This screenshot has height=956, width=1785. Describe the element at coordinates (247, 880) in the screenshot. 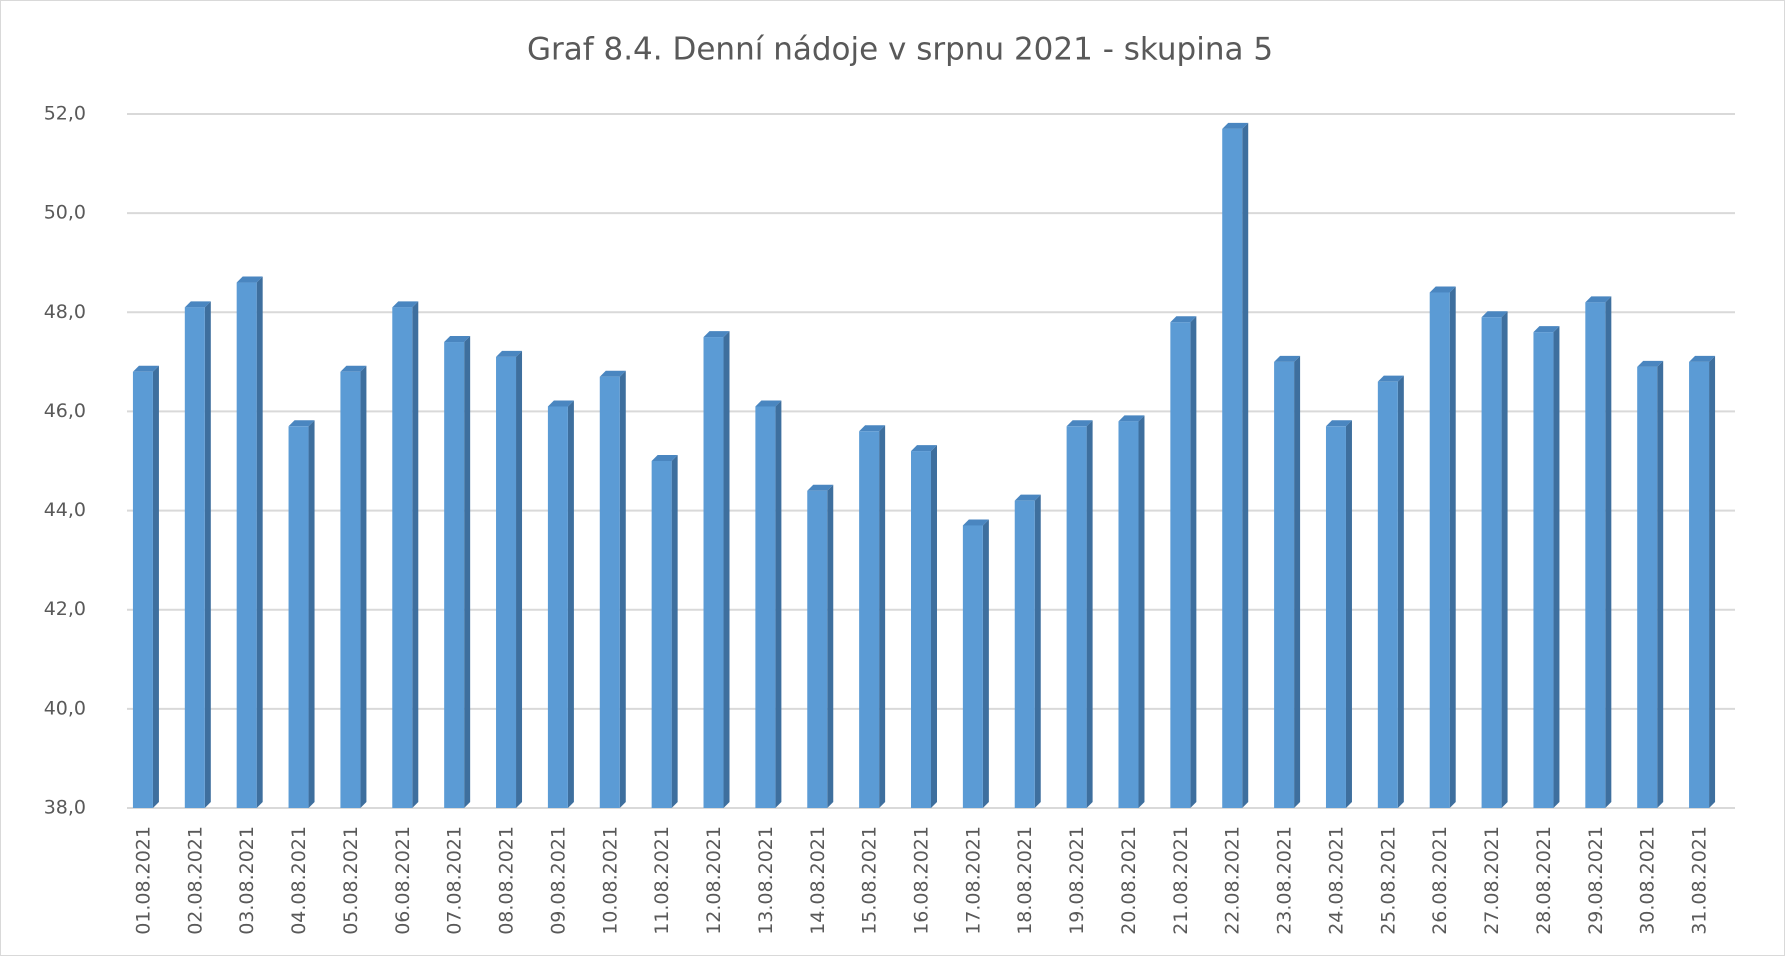

I see `x-tick-label: 03.08.2021` at that location.